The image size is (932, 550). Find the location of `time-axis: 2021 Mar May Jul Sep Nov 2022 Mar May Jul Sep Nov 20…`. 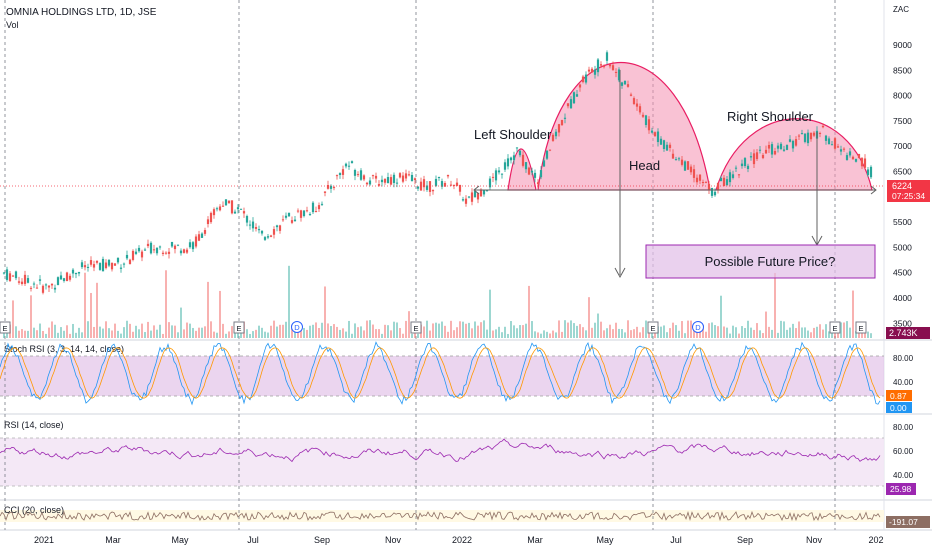

time-axis: 2021 Mar May Jul Sep Nov 2022 Mar May Jul Sep Nov 20… is located at coordinates (459, 540).